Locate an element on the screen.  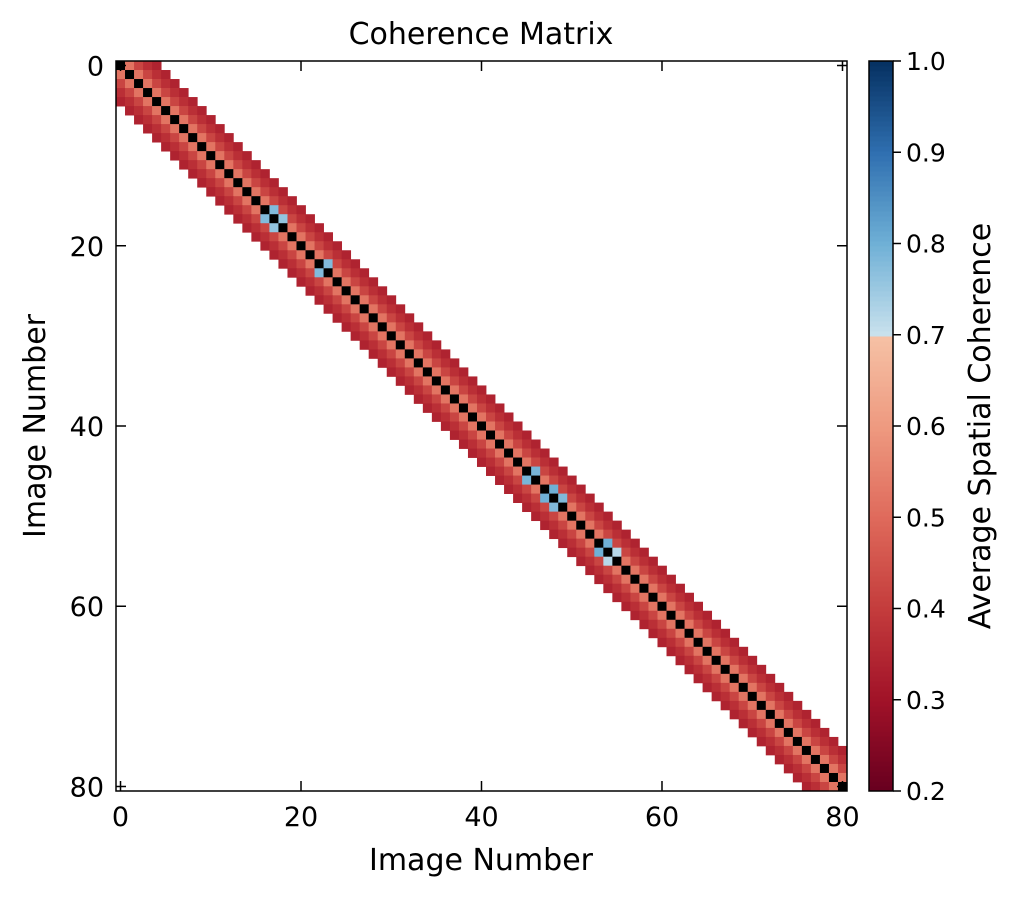
colorbar-tick-label: 0.4 is located at coordinates (926, 609).